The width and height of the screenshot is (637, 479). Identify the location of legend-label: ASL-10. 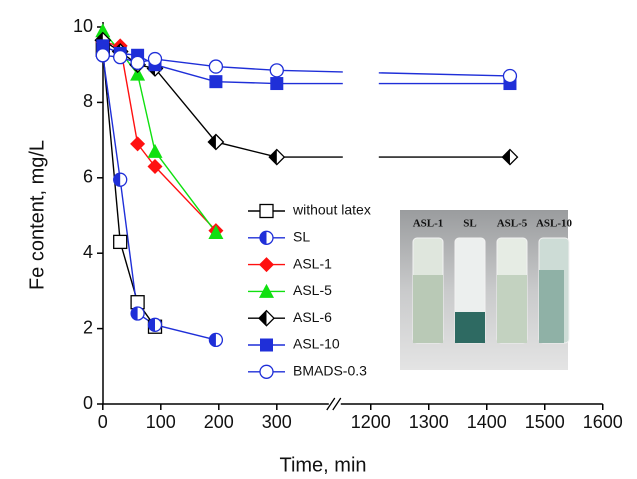
(316, 344).